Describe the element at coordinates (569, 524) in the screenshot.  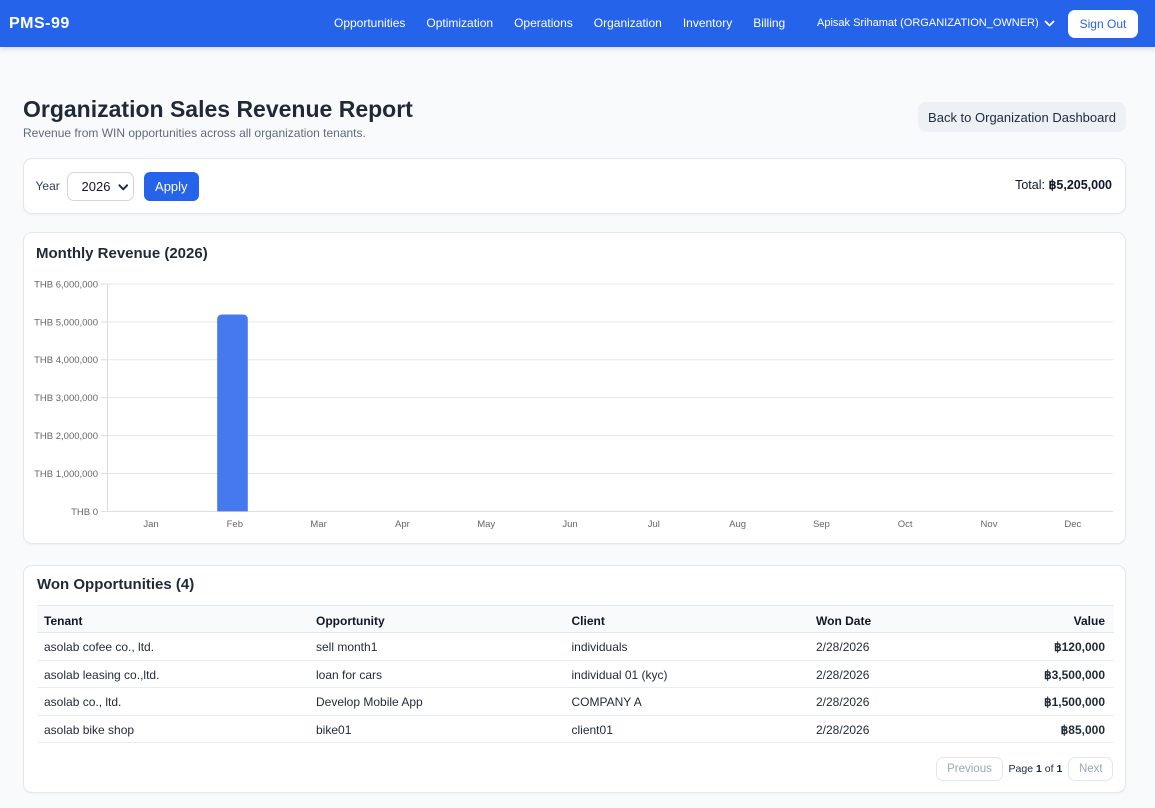
I see `svg-text: Jun` at that location.